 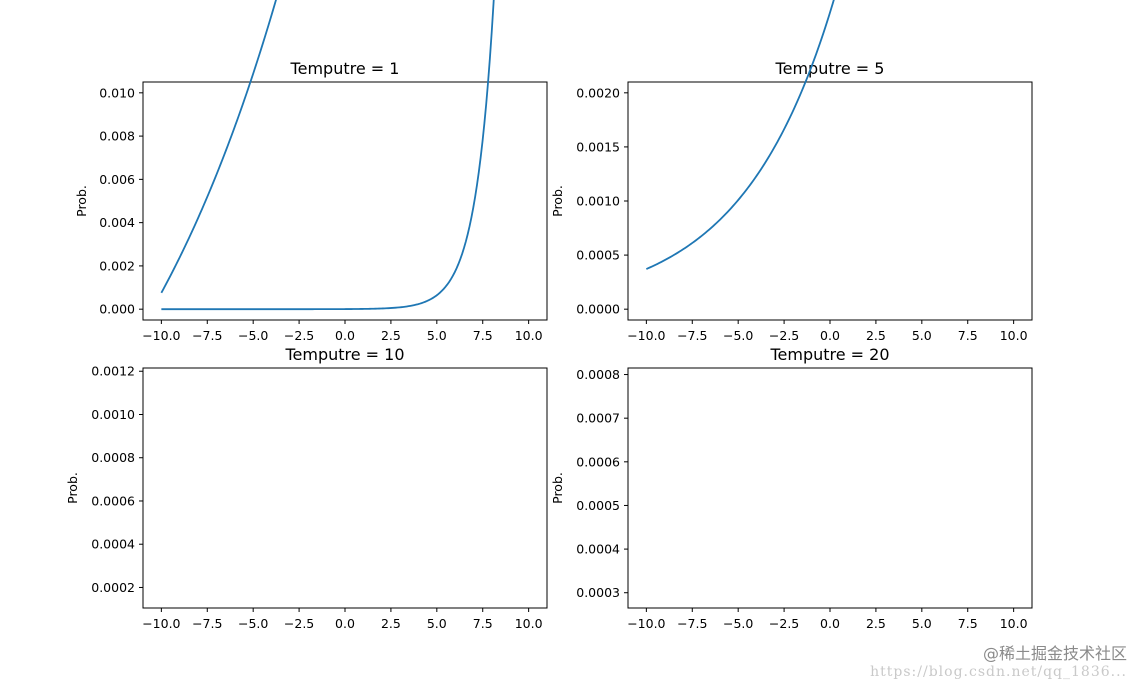 What do you see at coordinates (117, 309) in the screenshot?
I see `y-tick-label: 0.000` at bounding box center [117, 309].